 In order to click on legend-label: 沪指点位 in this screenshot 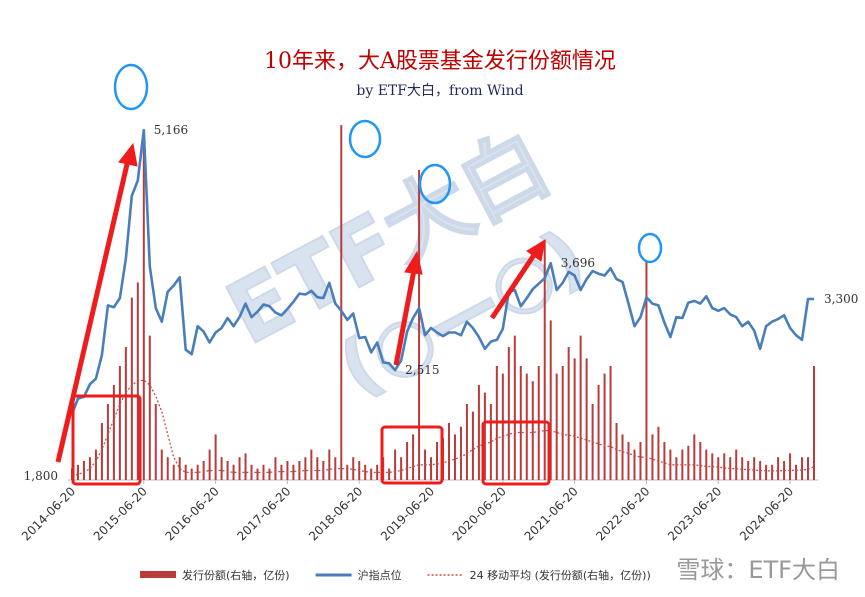, I will do `click(380, 575)`.